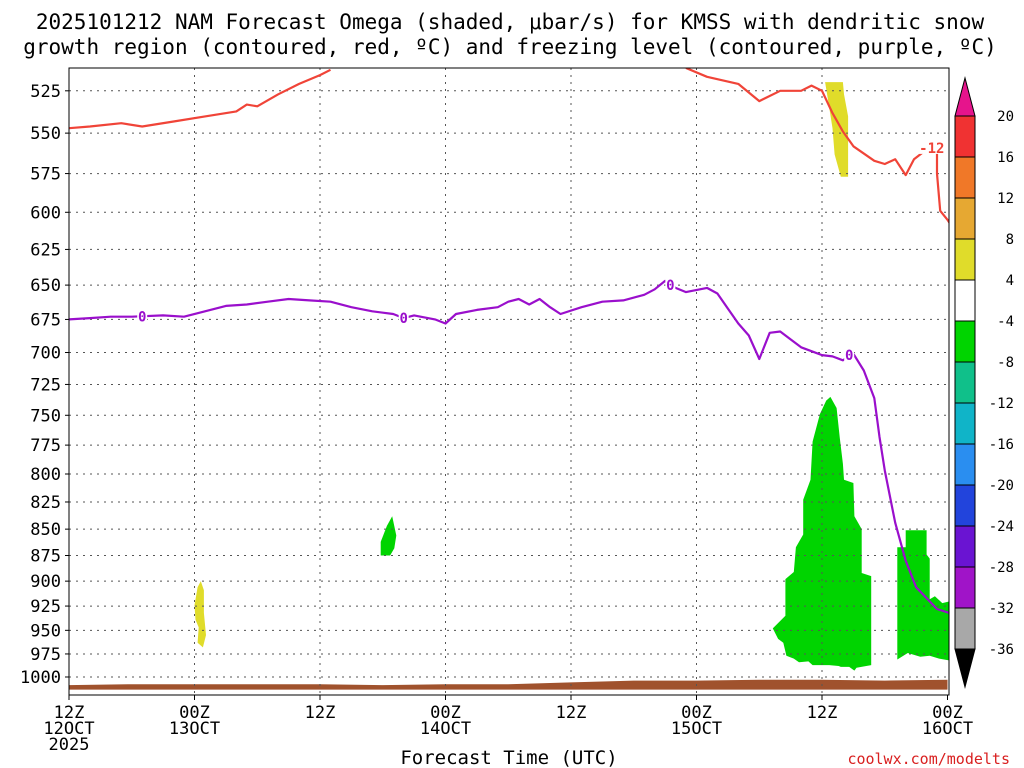 Image resolution: width=1024 pixels, height=768 pixels. I want to click on colorbar-label: -36, so click(1001, 650).